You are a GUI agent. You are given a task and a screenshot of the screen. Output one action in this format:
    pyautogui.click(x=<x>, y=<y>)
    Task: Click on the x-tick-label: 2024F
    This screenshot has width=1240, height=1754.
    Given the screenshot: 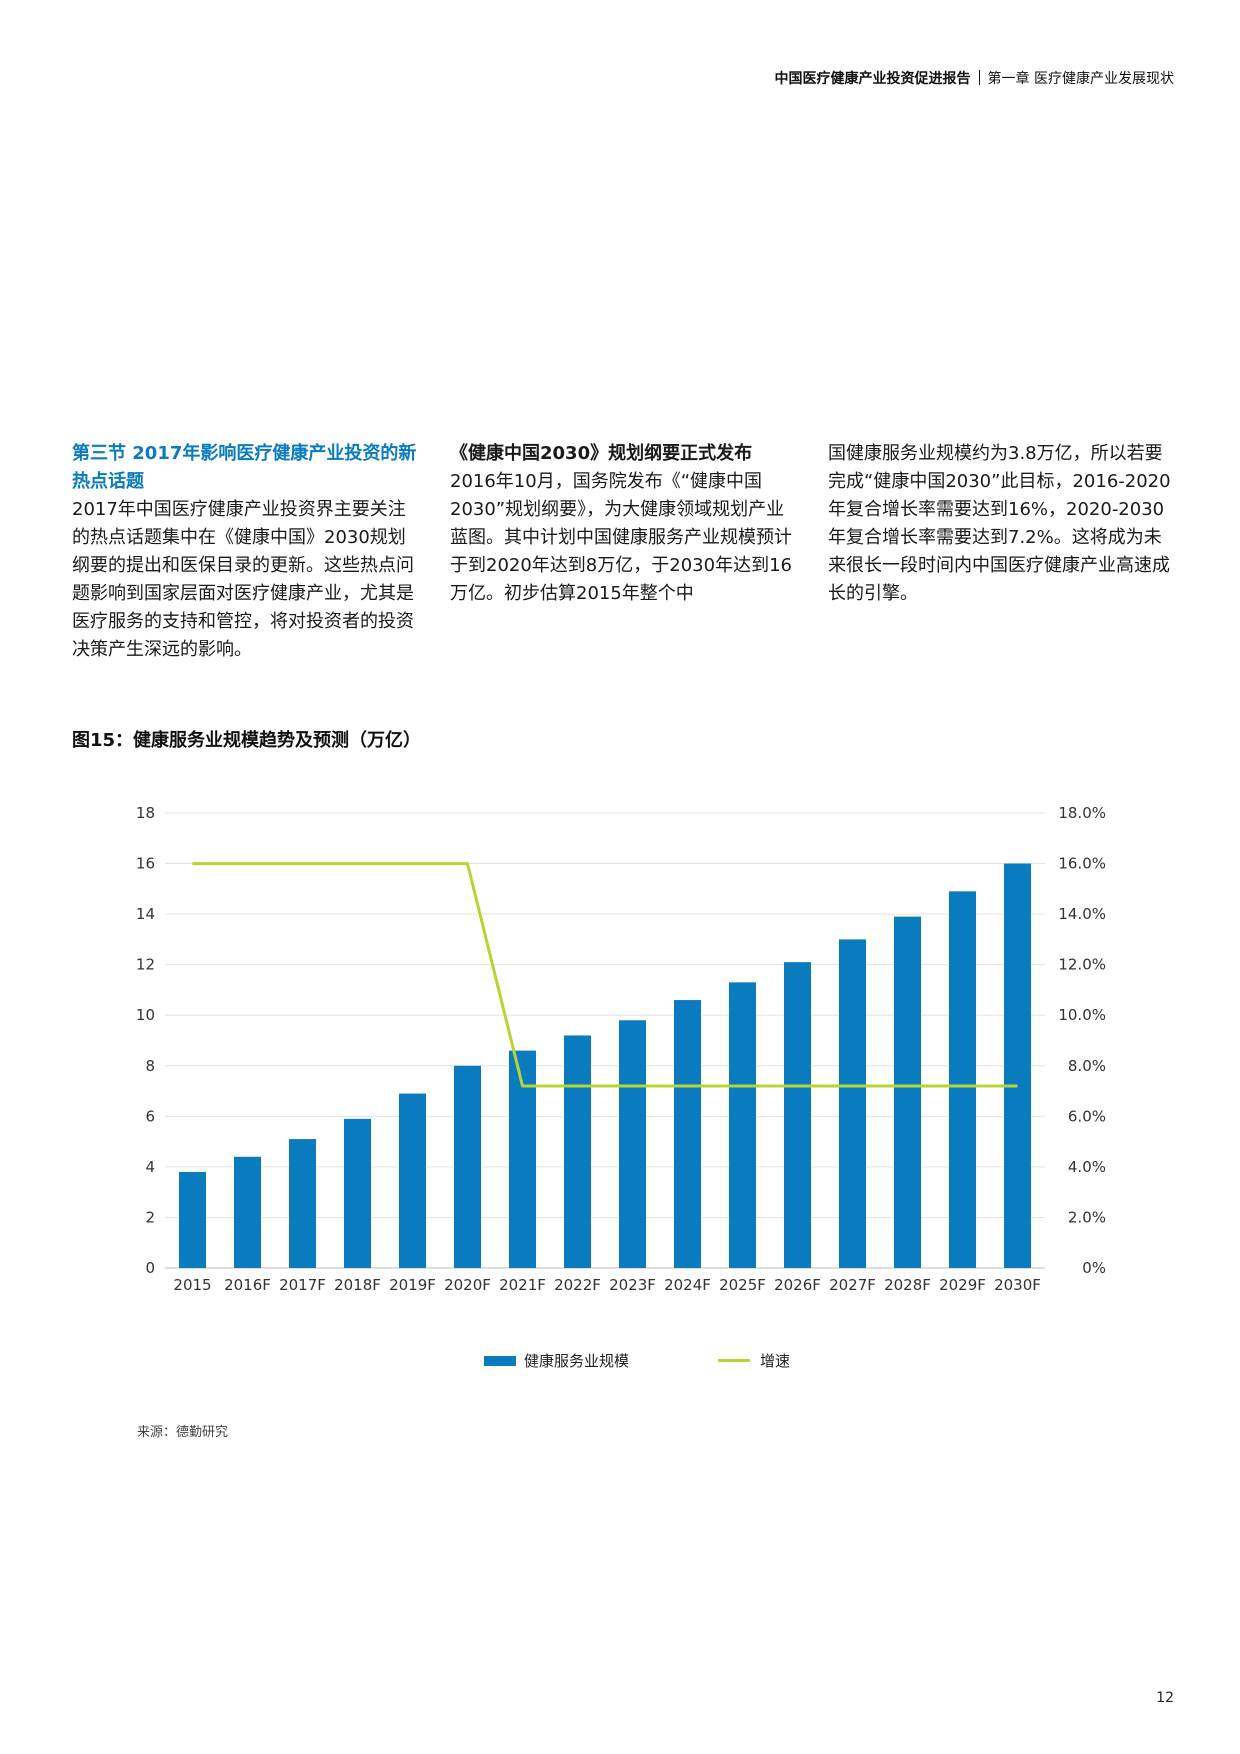 What is the action you would take?
    pyautogui.click(x=687, y=1285)
    